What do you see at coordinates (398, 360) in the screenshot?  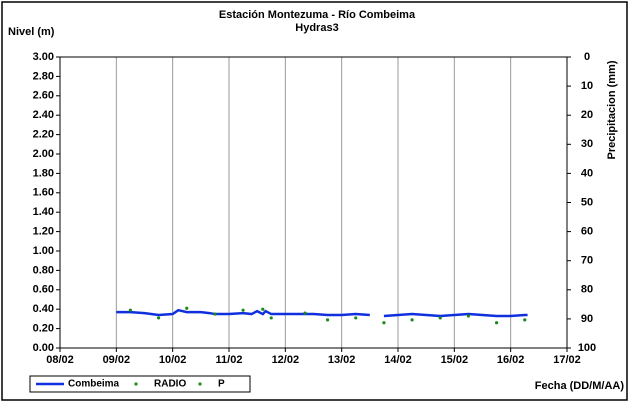 I see `x-tick-label: 14/02` at bounding box center [398, 360].